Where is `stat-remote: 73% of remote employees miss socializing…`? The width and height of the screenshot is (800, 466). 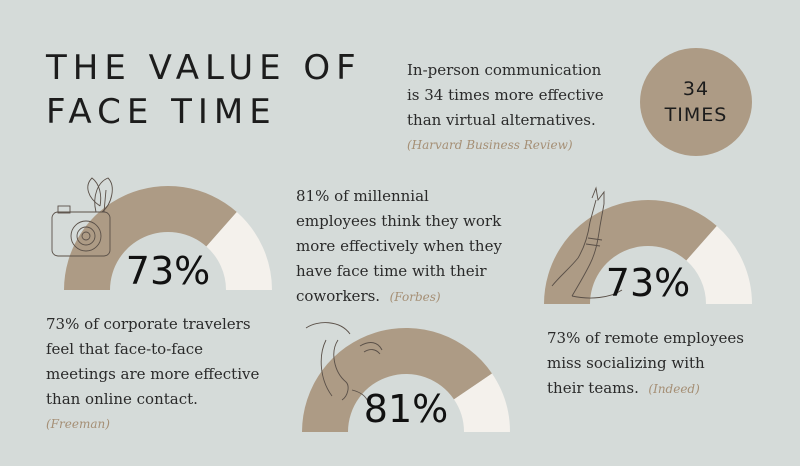
stat-remote: 73% of remote employees miss socializing… is located at coordinates (645, 364).